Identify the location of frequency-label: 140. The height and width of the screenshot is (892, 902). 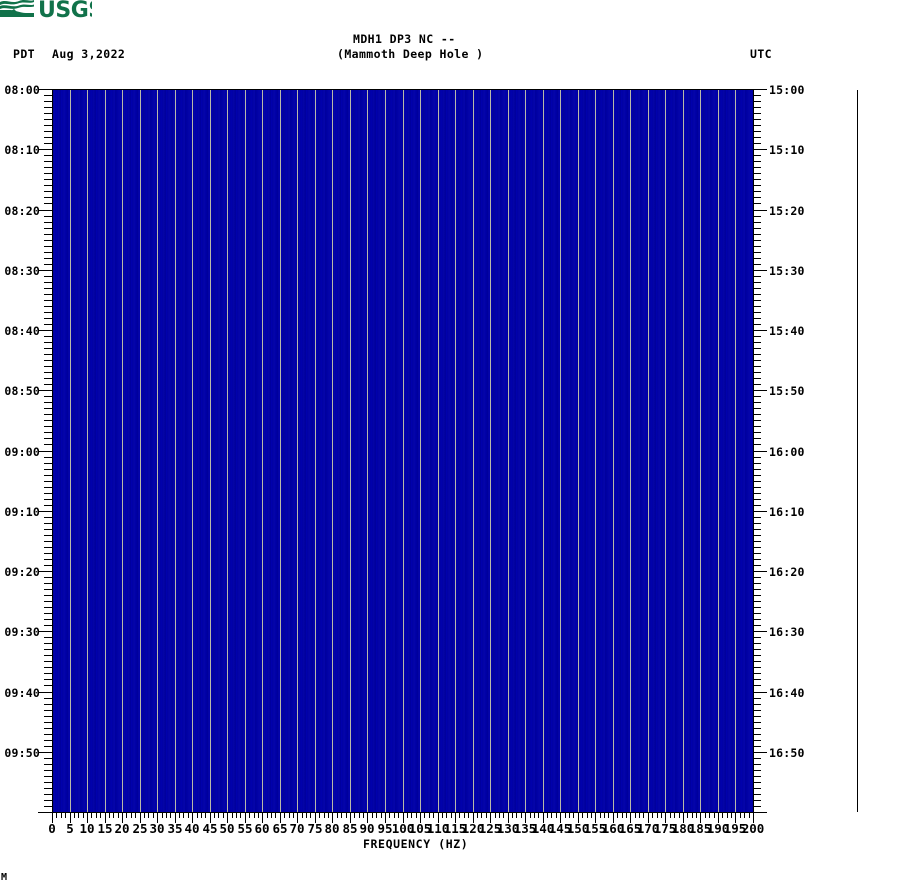
(543, 828).